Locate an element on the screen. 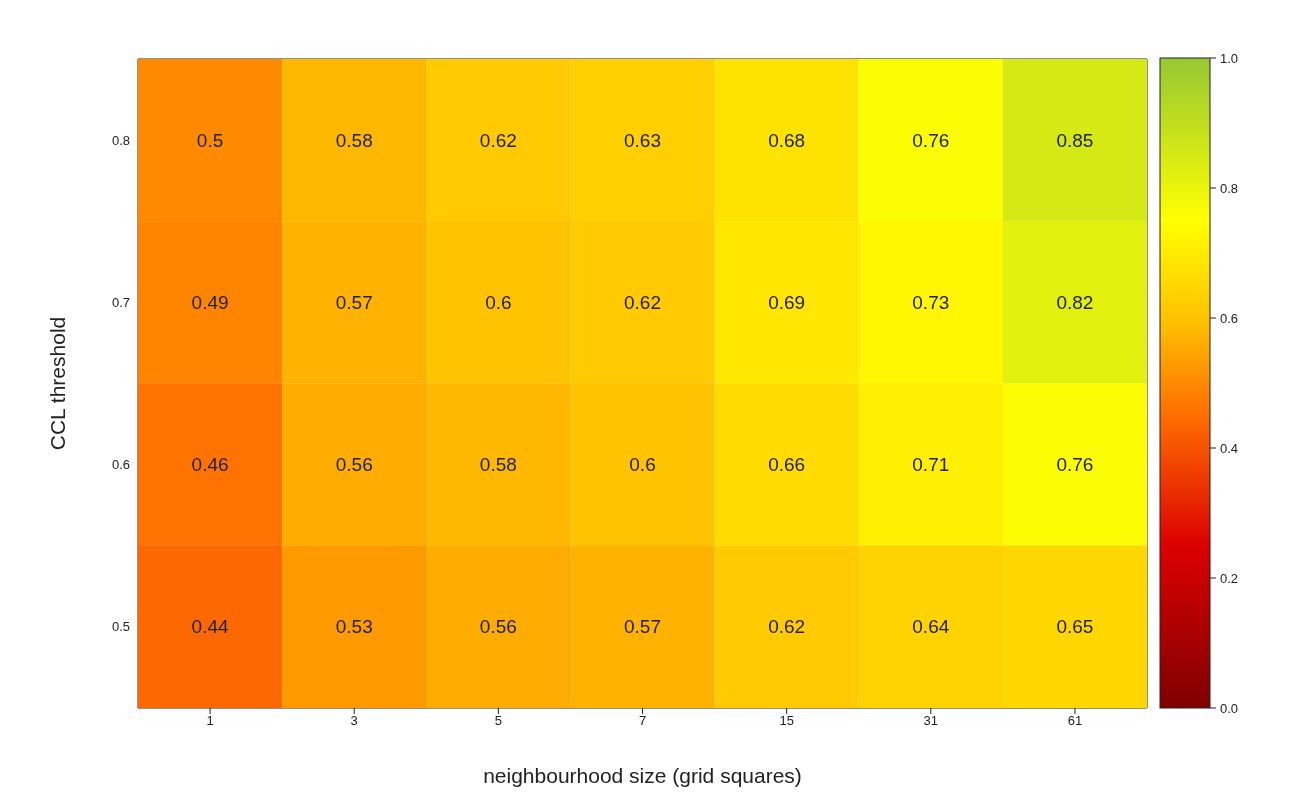 Image resolution: width=1297 pixels, height=812 pixels. y-tick-label: 0.7 is located at coordinates (120, 302).